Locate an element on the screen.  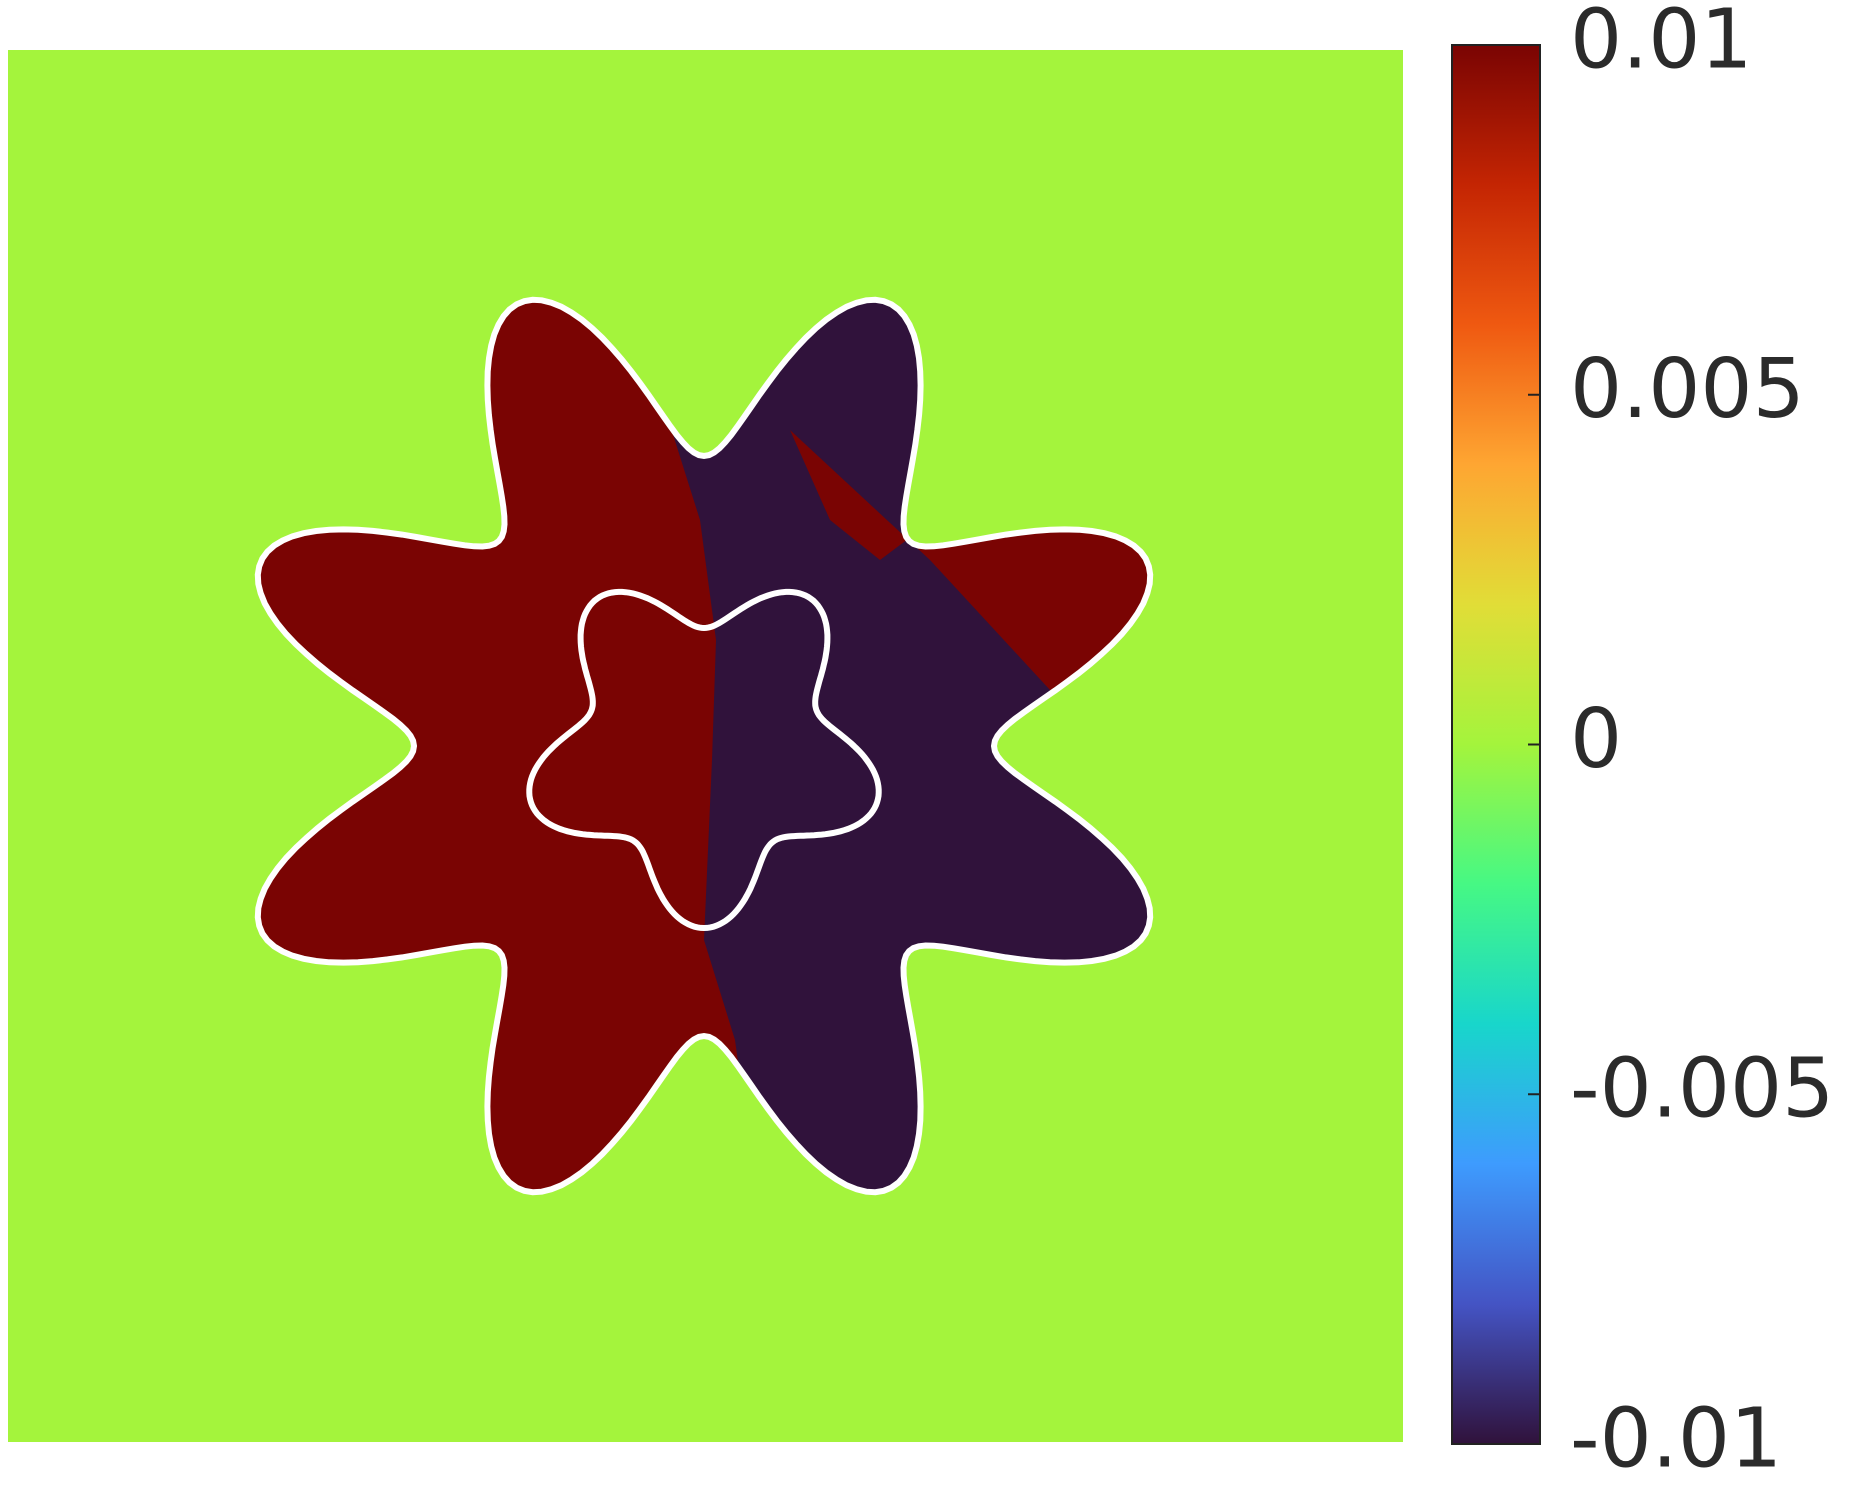
colorbar is located at coordinates (1496, 744).